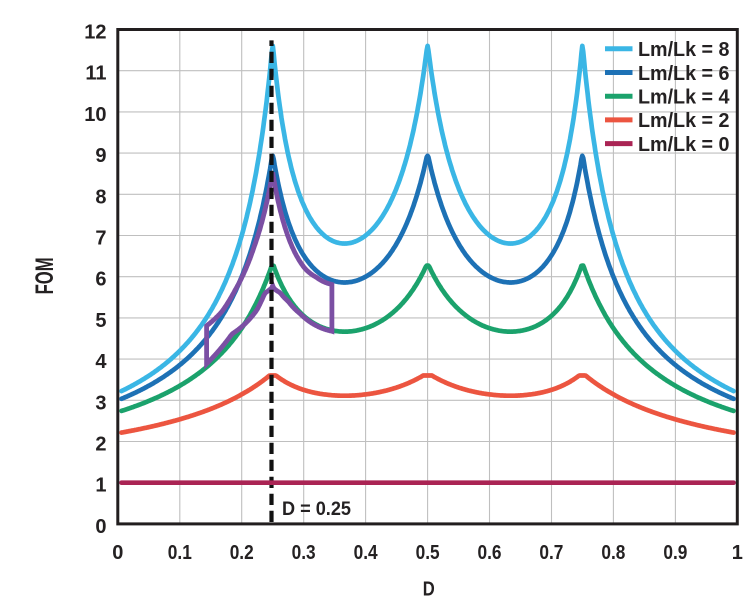 The width and height of the screenshot is (755, 602). What do you see at coordinates (428, 553) in the screenshot?
I see `svg-text: 0.5` at bounding box center [428, 553].